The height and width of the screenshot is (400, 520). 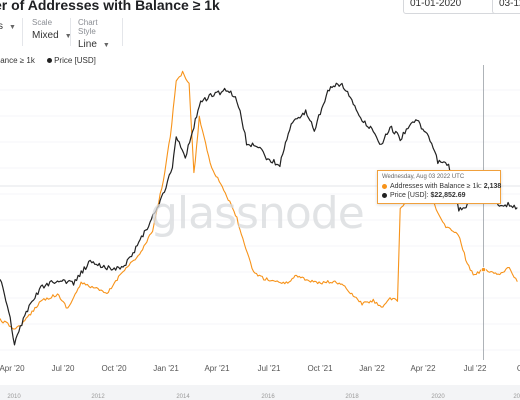 I want to click on control-value: Line, so click(x=87, y=44).